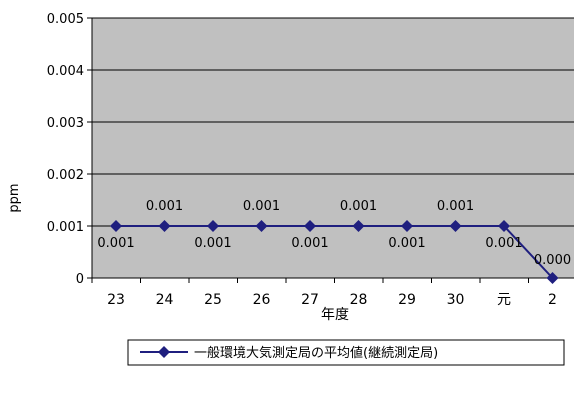 Image resolution: width=574 pixels, height=393 pixels. What do you see at coordinates (407, 300) in the screenshot?
I see `x-tick-label: 29` at bounding box center [407, 300].